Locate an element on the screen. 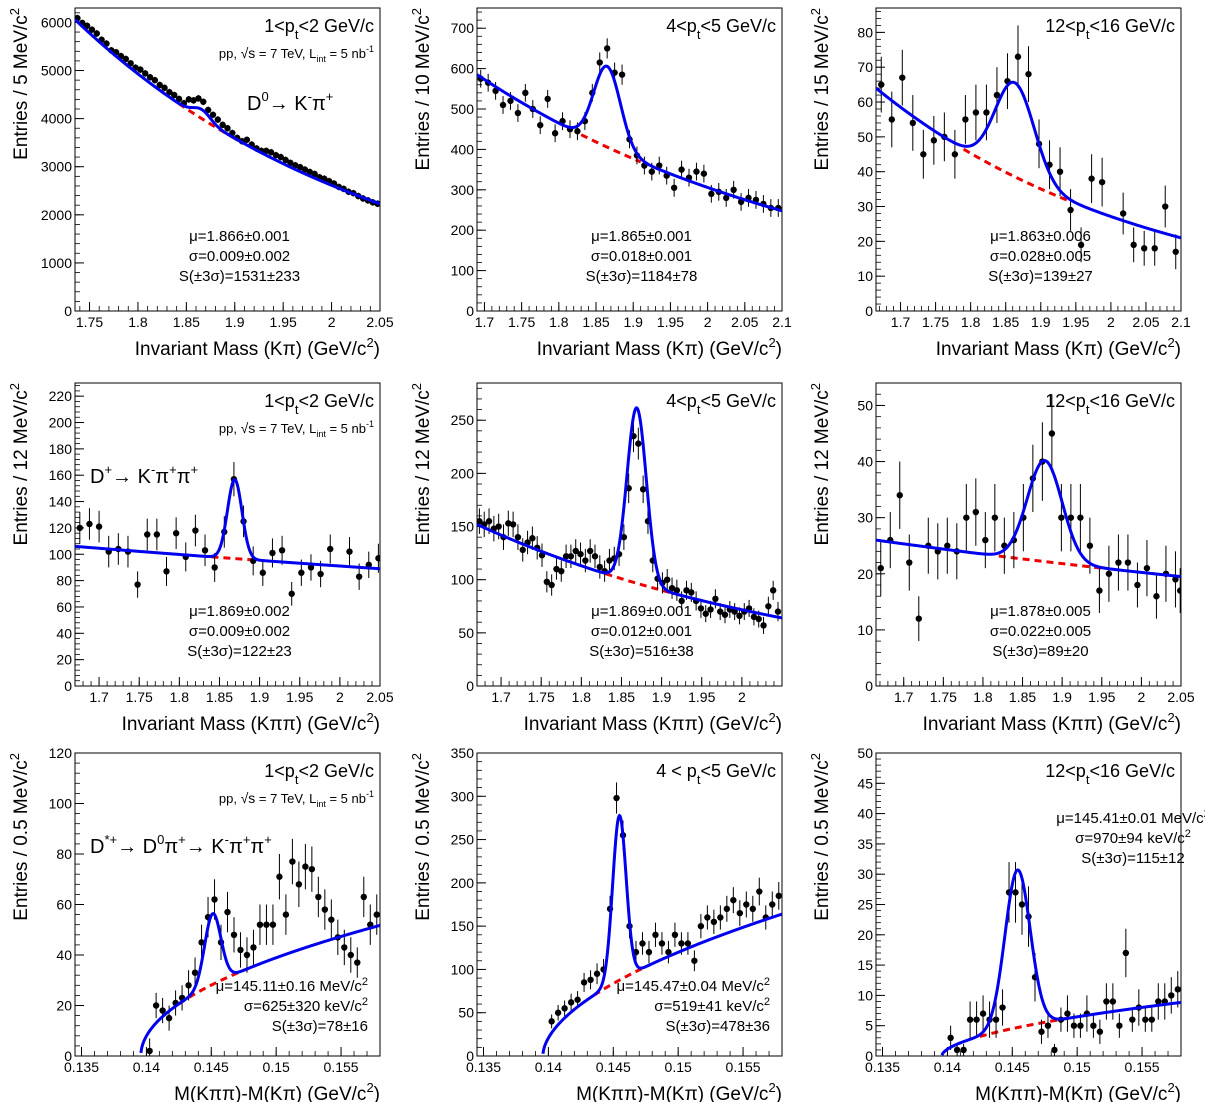 The width and height of the screenshot is (1205, 1102). y-tick-label: 120 is located at coordinates (61, 753).